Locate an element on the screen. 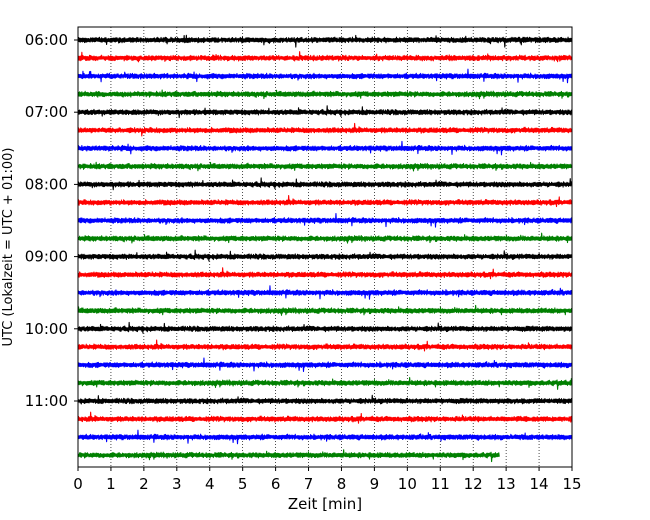 The image size is (650, 520). y-tick-label: 06:00 is located at coordinates (46, 40).